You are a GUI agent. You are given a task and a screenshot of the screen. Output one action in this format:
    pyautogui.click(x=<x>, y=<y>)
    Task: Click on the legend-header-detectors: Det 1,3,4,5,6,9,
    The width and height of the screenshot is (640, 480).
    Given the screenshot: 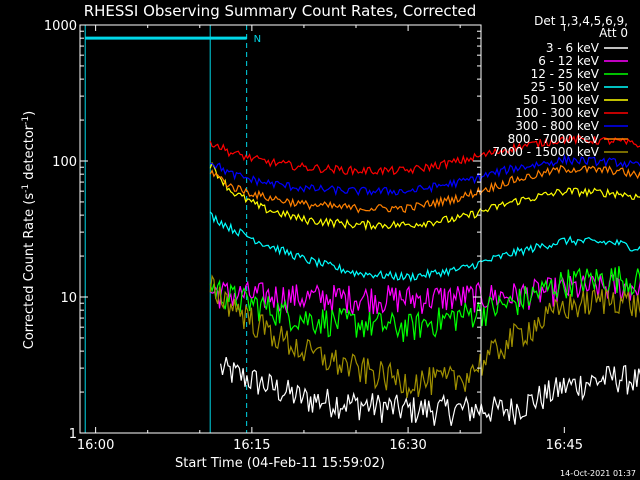 What is the action you would take?
    pyautogui.click(x=581, y=21)
    